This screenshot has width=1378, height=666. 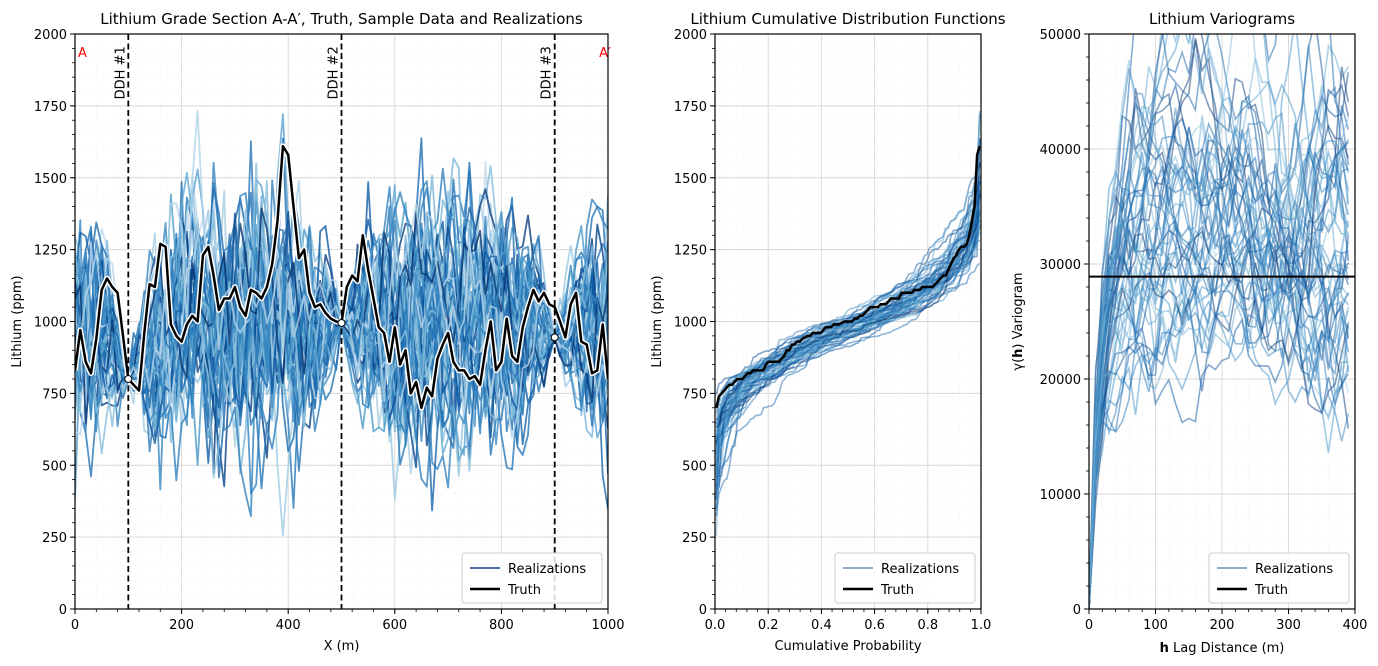 I want to click on x-axis-label-rest: Lag Distance (m), so click(x=1227, y=648).